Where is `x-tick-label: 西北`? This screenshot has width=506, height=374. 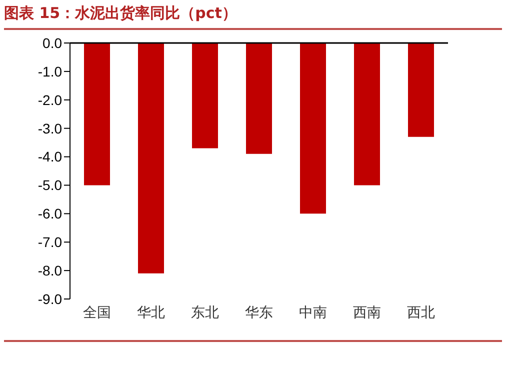 x-tick-label: 西北 is located at coordinates (421, 312).